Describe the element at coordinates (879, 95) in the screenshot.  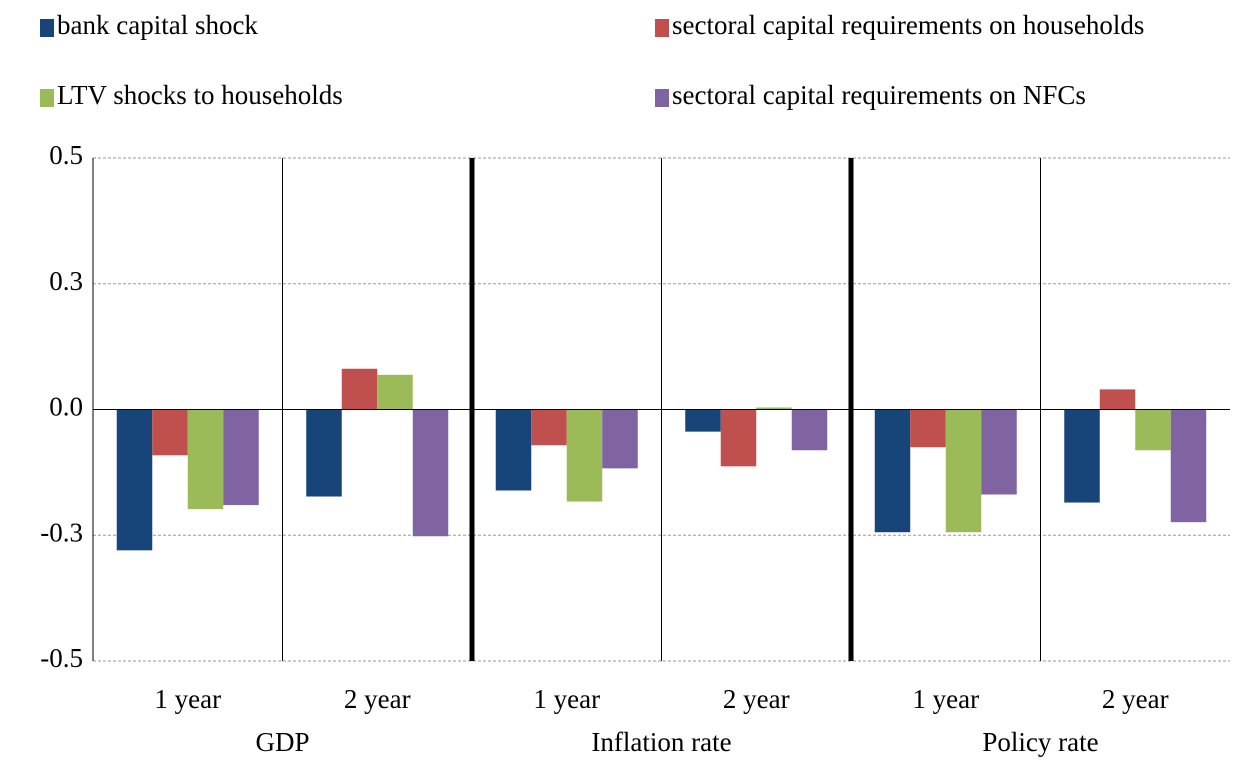
I see `legend-label: sectoral capital requirements on NFCs` at that location.